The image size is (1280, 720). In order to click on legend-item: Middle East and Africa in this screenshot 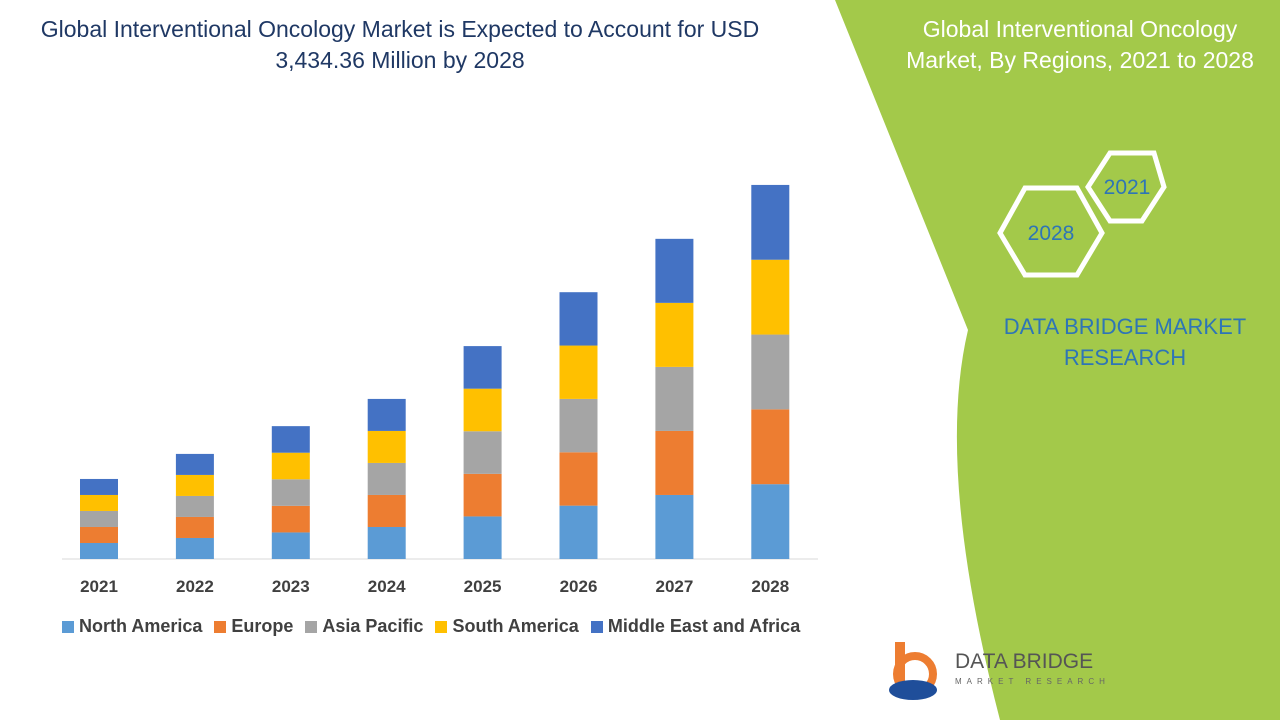, I will do `click(695, 626)`.